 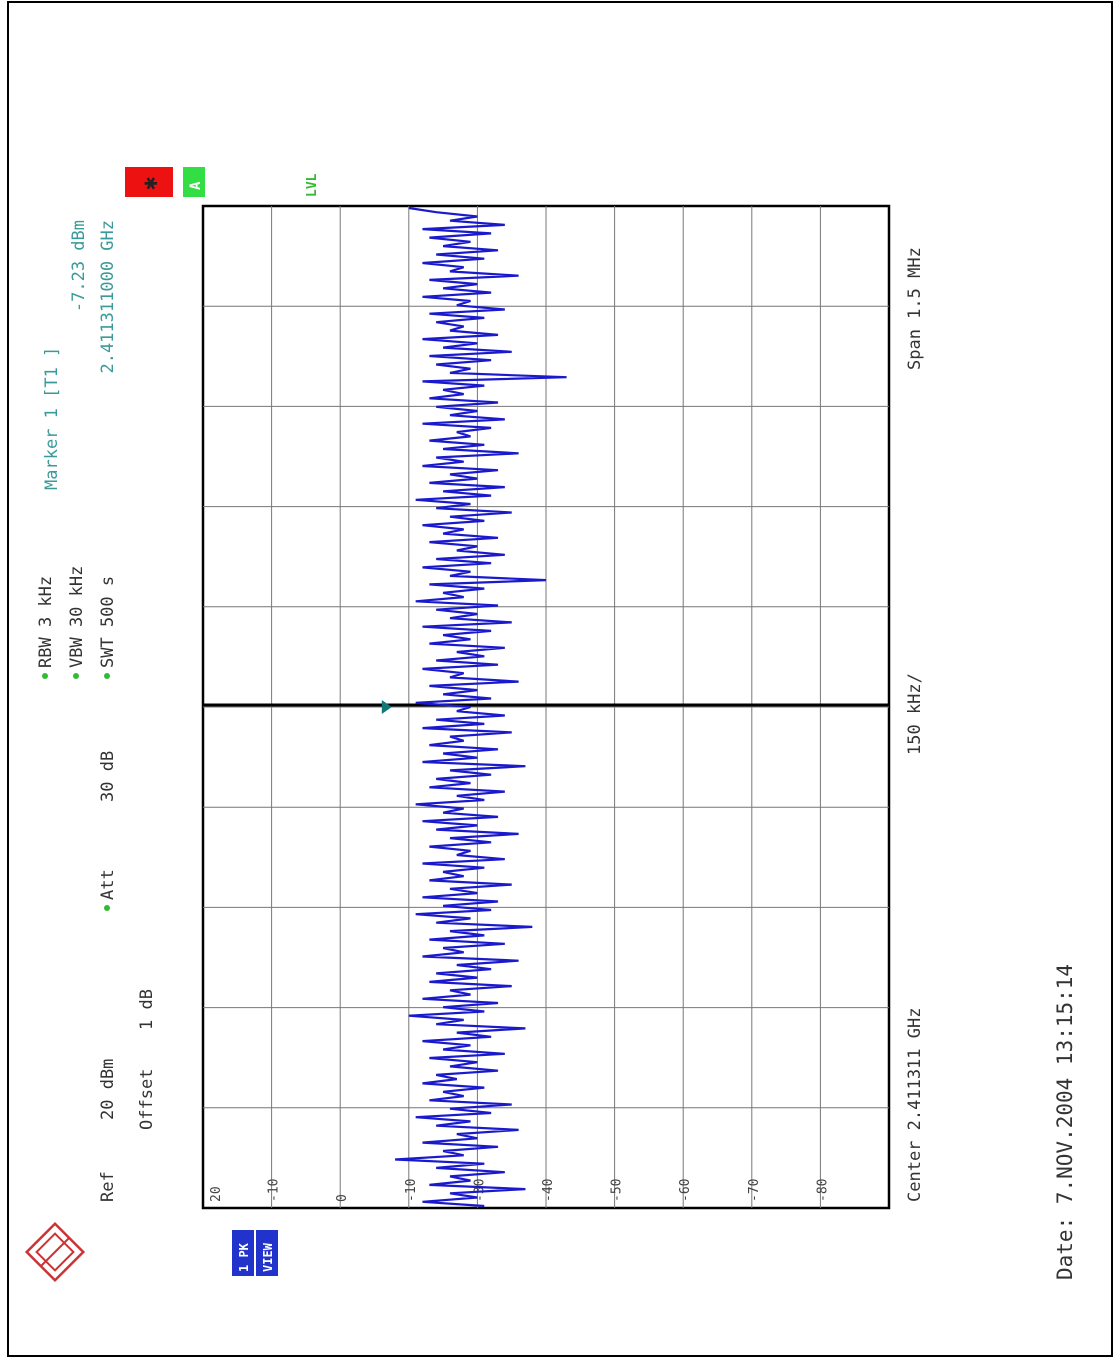 What do you see at coordinates (147, 1009) in the screenshot?
I see `offset-value: 1 dB` at bounding box center [147, 1009].